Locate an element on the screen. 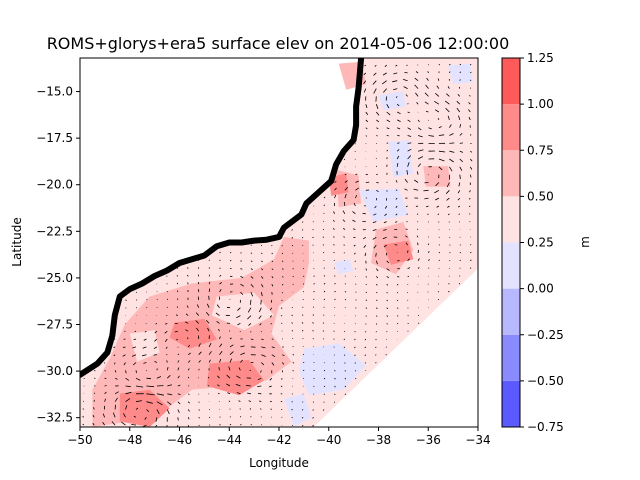 The height and width of the screenshot is (480, 640). y-tick-label: −22.5 is located at coordinates (54, 231).